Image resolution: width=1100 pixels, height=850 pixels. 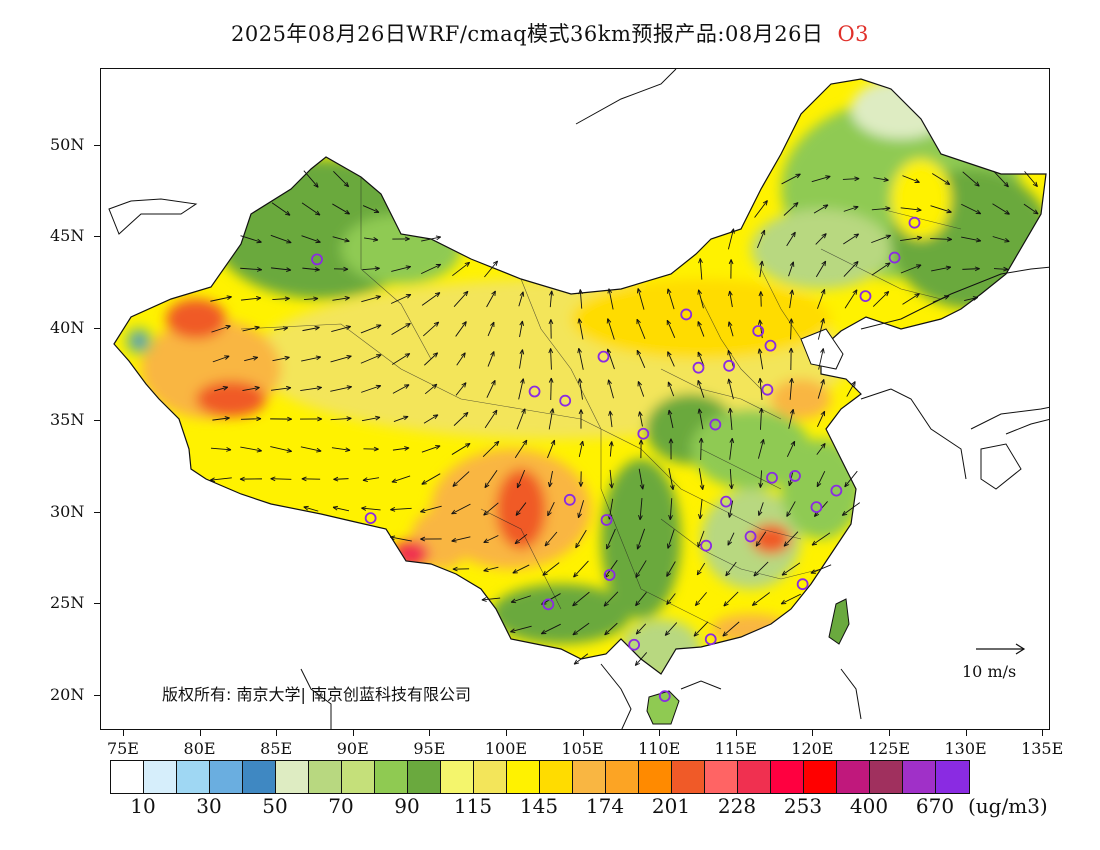 I want to click on color-scale-label: 90, so click(x=407, y=806).